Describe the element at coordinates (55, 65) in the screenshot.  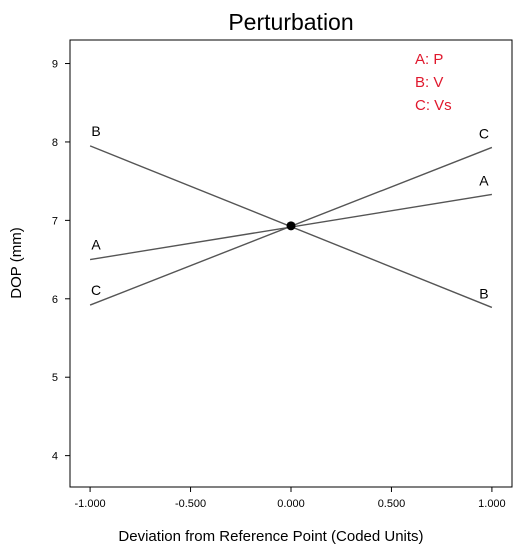
I see `y-tick-label: 9` at that location.